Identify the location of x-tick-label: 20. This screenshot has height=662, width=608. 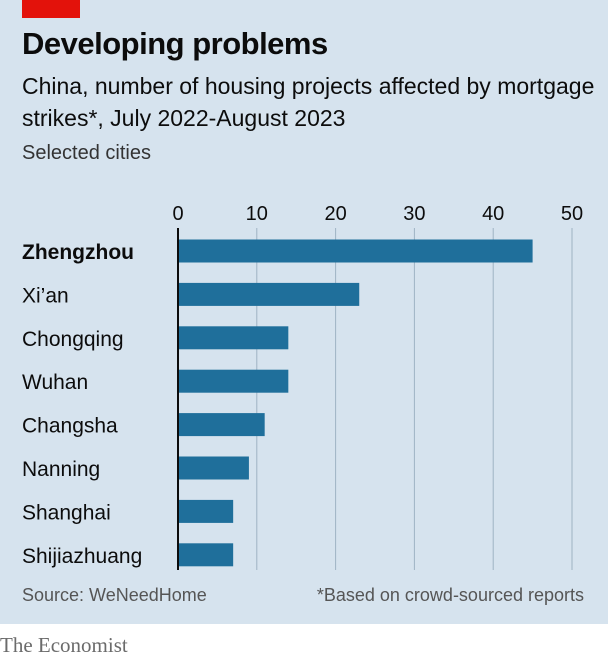
(335, 214).